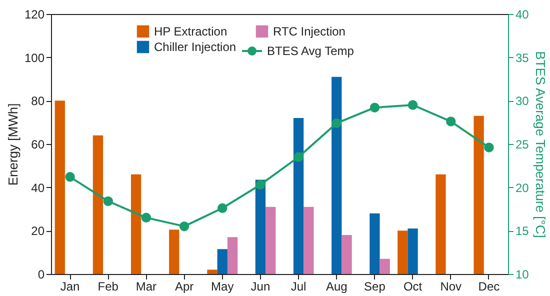  Describe the element at coordinates (146, 287) in the screenshot. I see `x-tick-label: Mar` at that location.